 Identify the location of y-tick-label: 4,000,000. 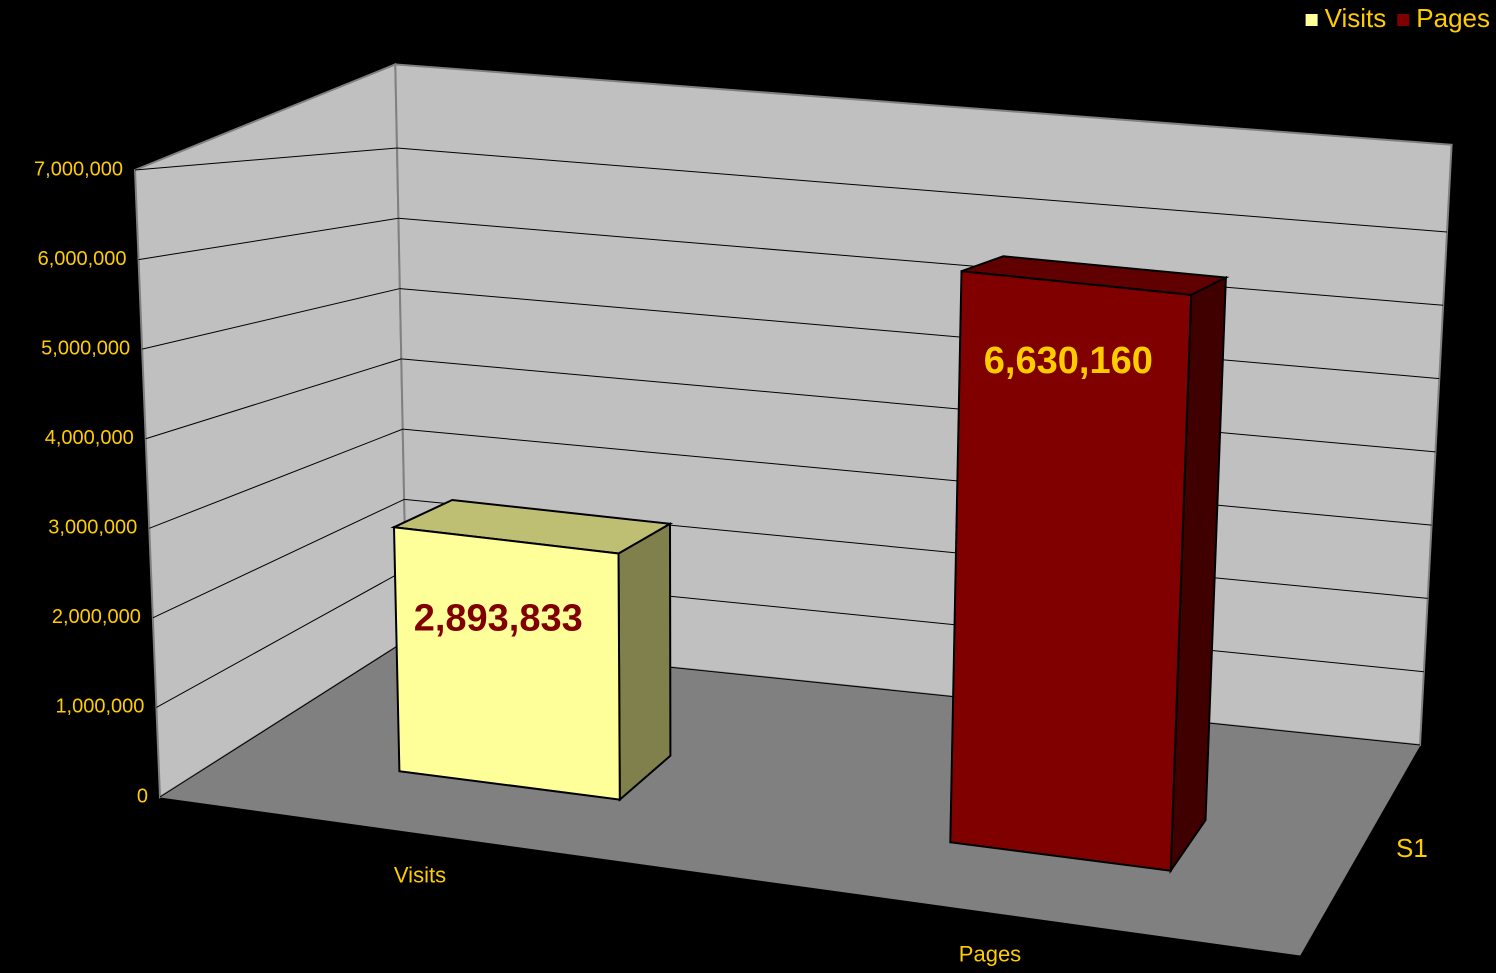
(89, 438).